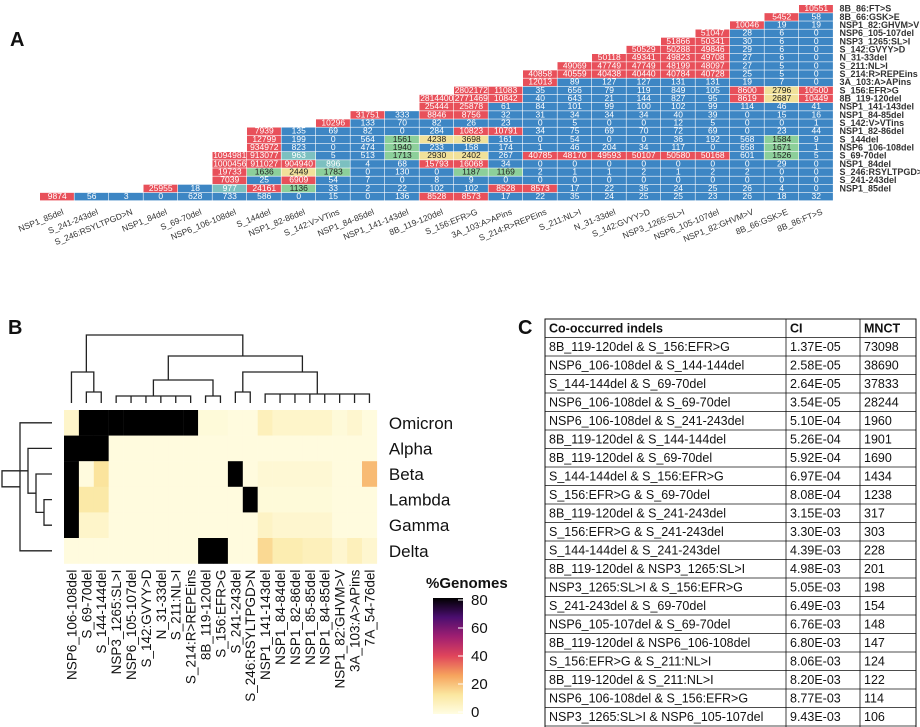  What do you see at coordinates (195, 196) in the screenshot?
I see `matrix-cell-value: 628` at bounding box center [195, 196].